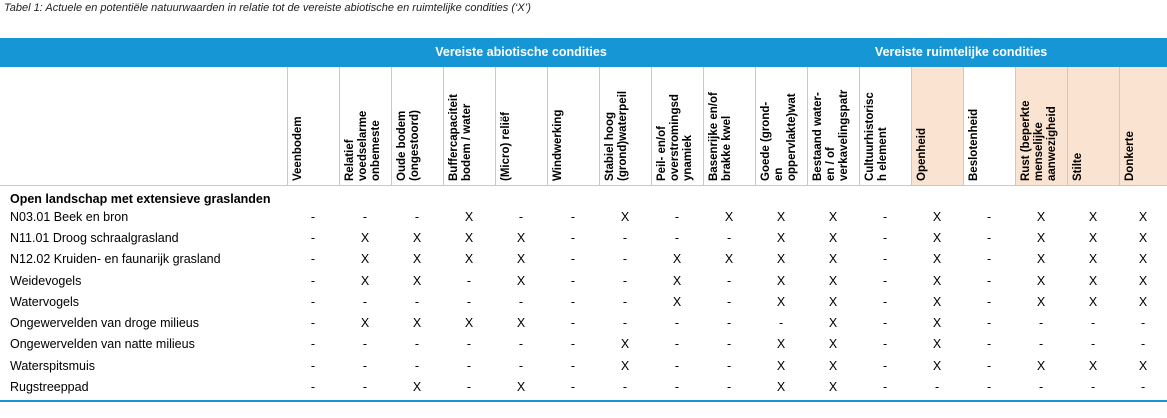 The image size is (1167, 418). I want to click on row-label: Rugstreeppad, so click(49, 387).